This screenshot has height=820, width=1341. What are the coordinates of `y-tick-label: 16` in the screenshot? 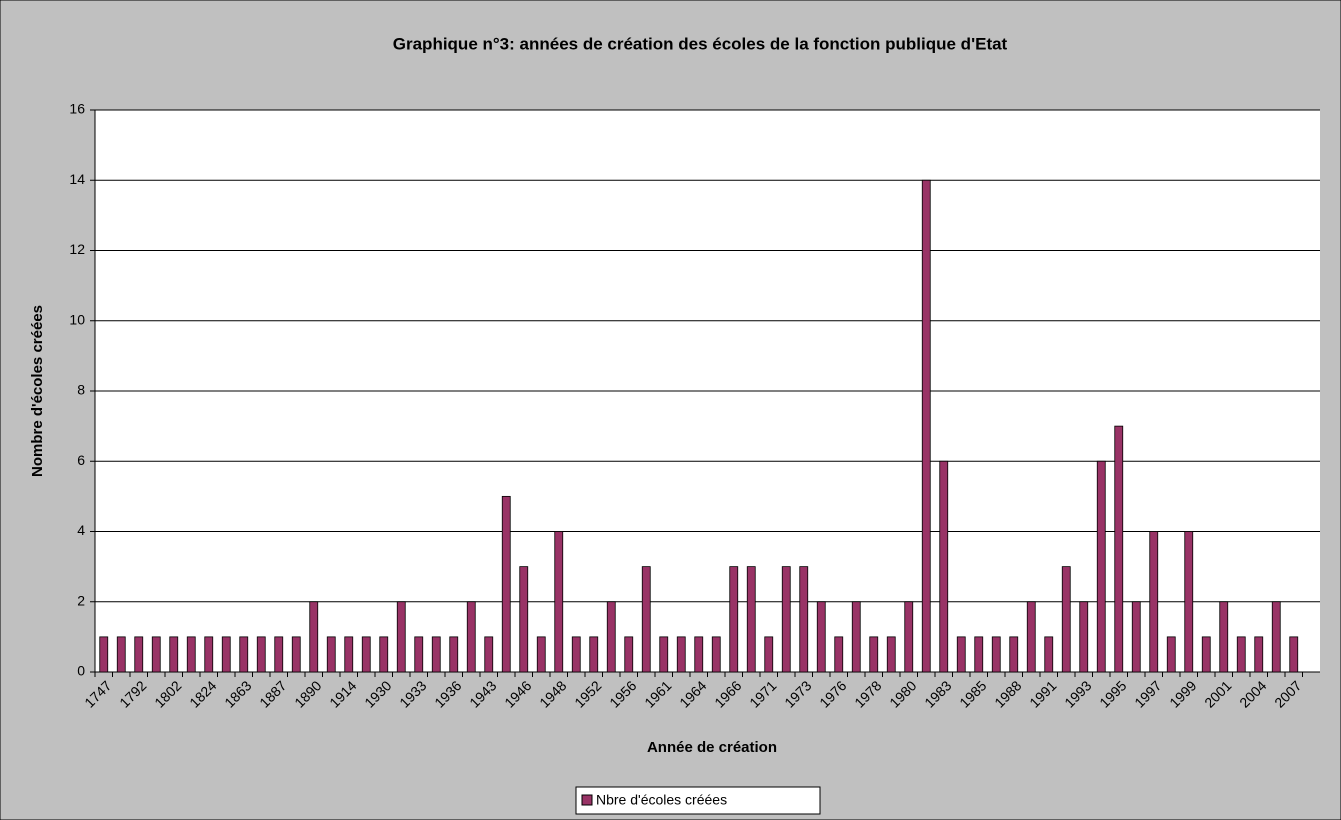 It's located at (77, 109).